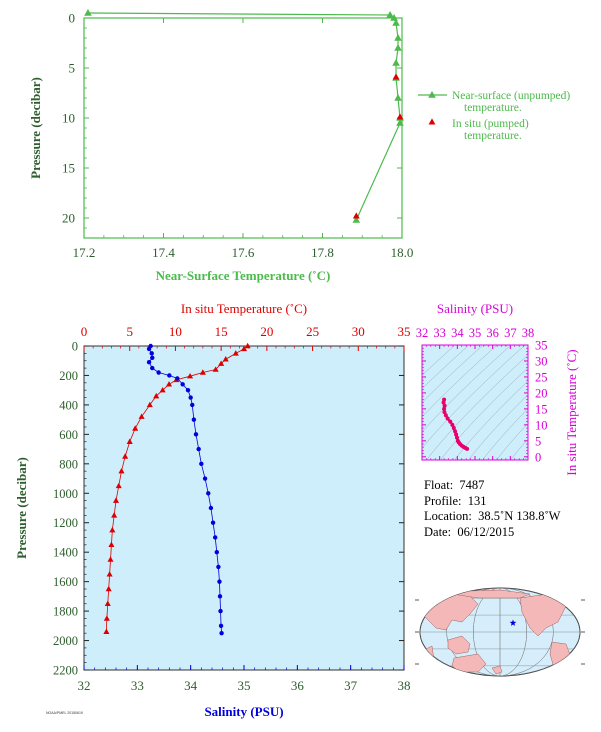 The width and height of the screenshot is (601, 732). Describe the element at coordinates (422, 333) in the screenshot. I see `ts-x-tick-label: 32` at that location.